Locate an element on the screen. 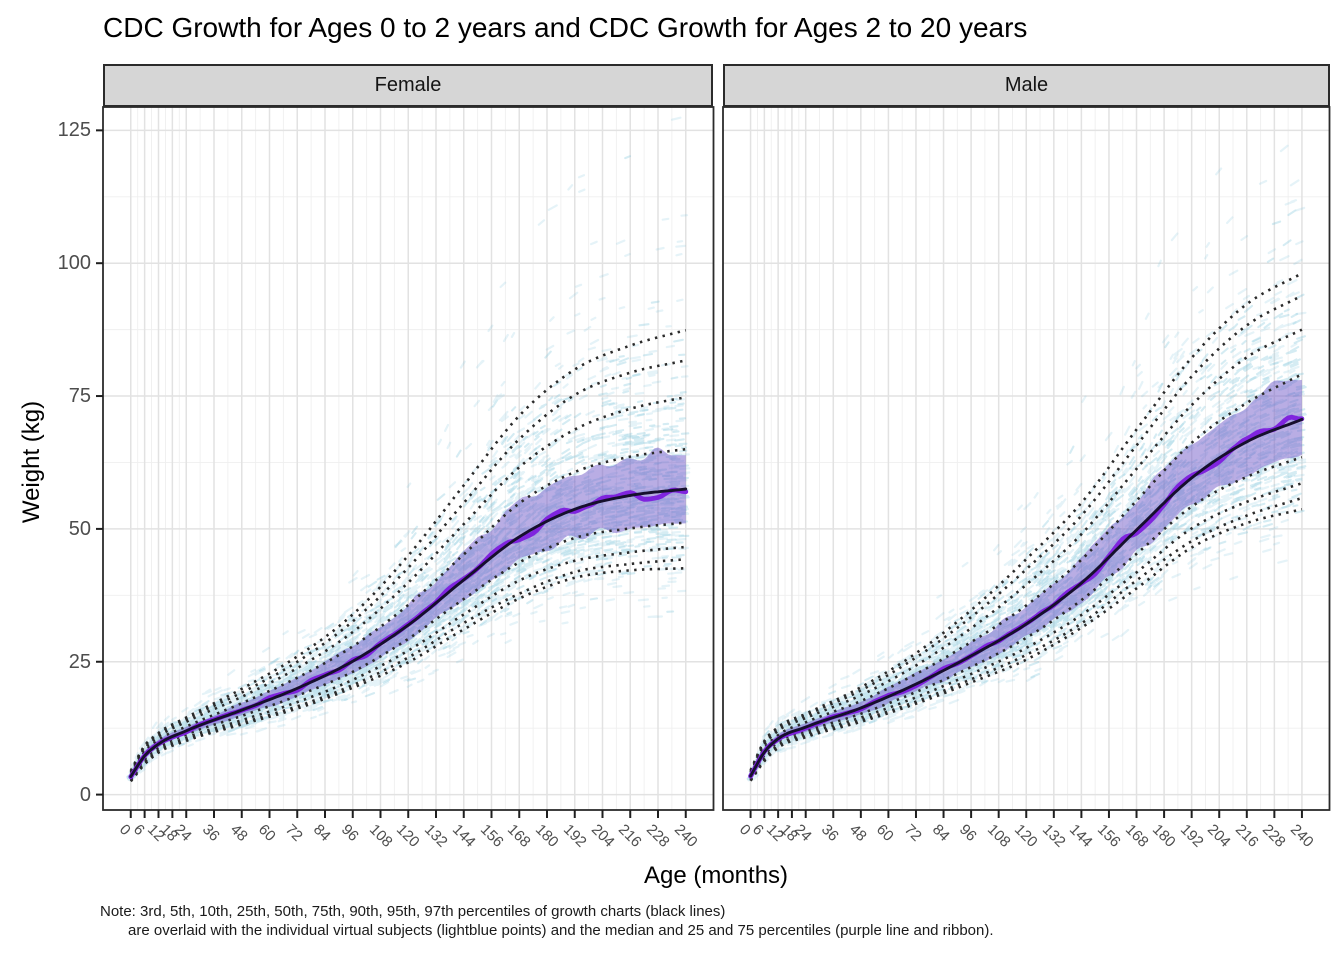 Image resolution: width=1344 pixels, height=960 pixels. y-tick-label: 75 is located at coordinates (79, 396).